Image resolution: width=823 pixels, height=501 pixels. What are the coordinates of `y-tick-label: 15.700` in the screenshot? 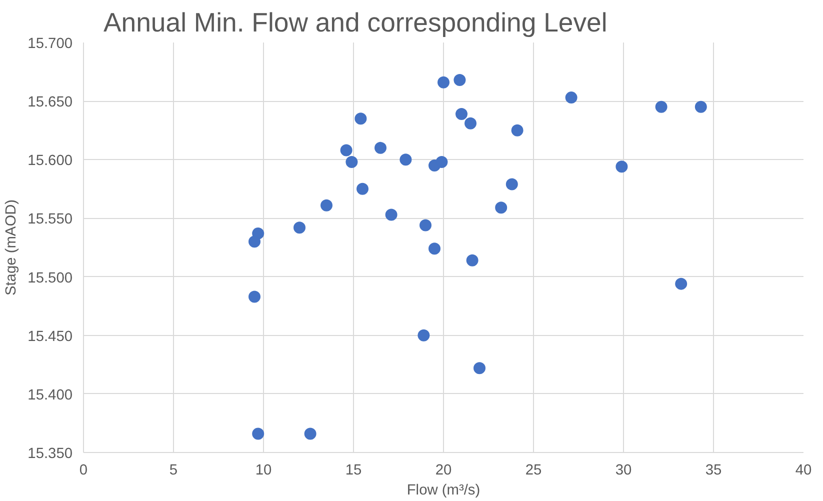 It's located at (50, 44).